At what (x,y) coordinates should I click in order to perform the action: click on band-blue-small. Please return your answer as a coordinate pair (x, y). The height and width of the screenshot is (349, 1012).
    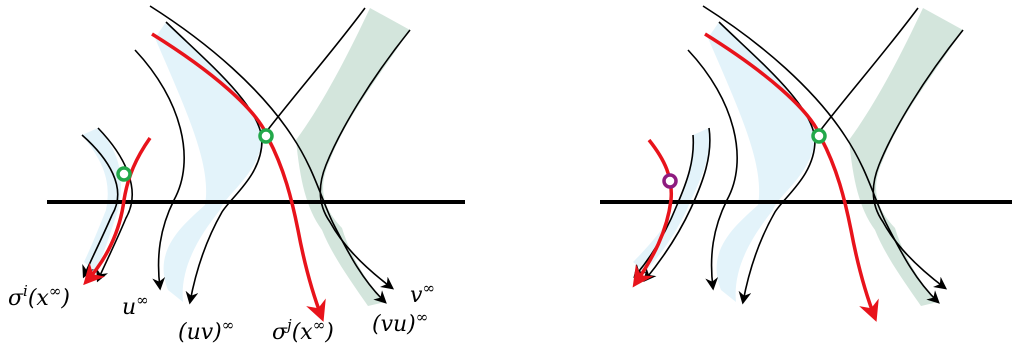
    Looking at the image, I should click on (102, 200).